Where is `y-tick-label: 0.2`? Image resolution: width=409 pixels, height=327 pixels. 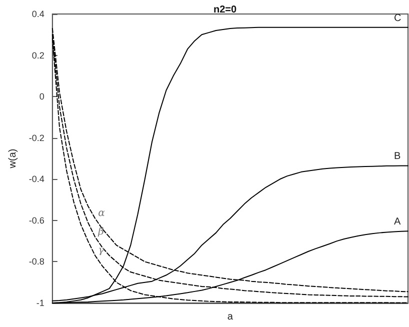 y-tick-label: 0.2 is located at coordinates (38, 55).